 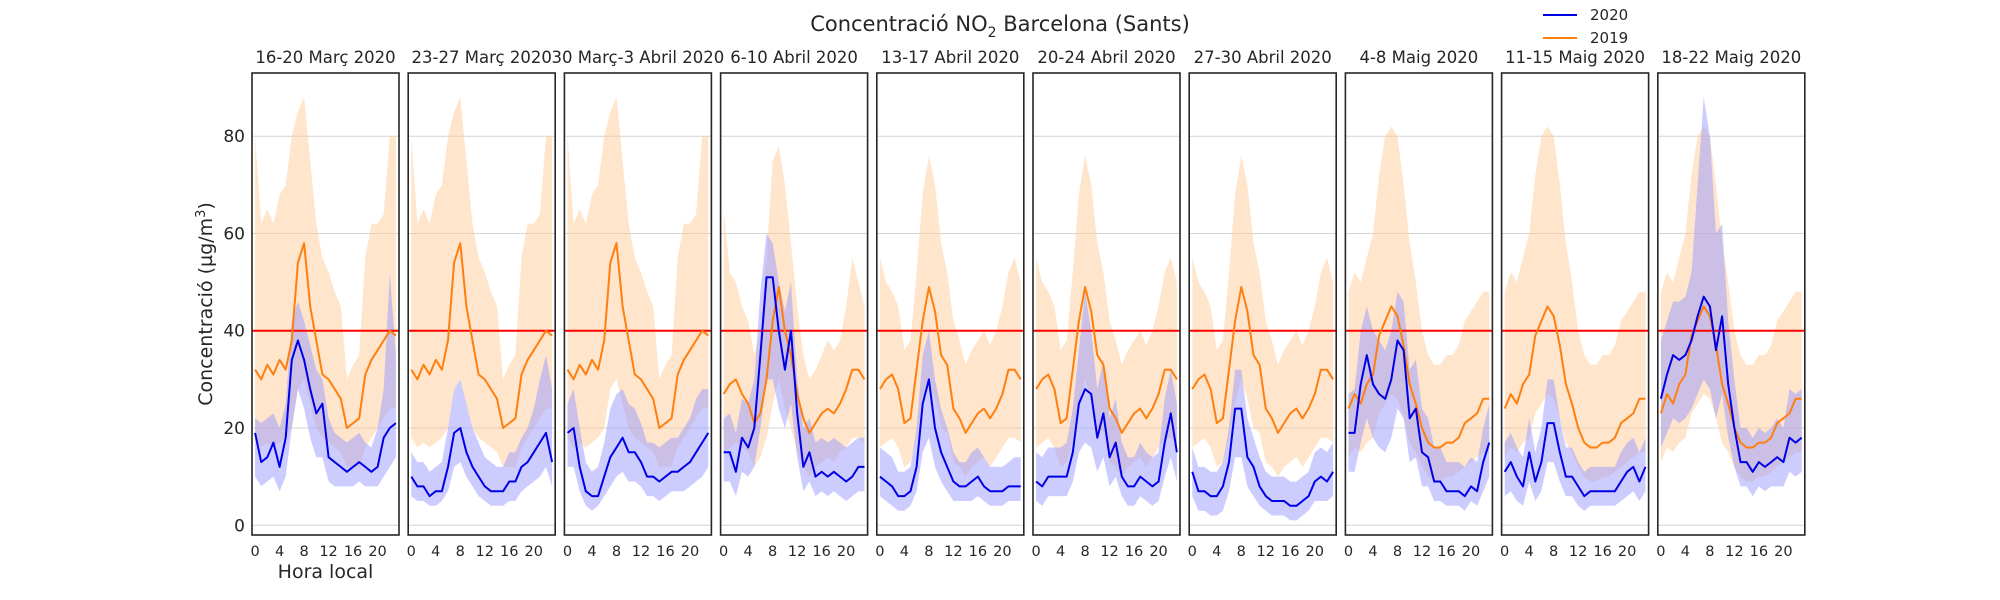 I want to click on panel-5: 13-17 Abril 2020 0 4 8 12 16 20, so click(x=950, y=304).